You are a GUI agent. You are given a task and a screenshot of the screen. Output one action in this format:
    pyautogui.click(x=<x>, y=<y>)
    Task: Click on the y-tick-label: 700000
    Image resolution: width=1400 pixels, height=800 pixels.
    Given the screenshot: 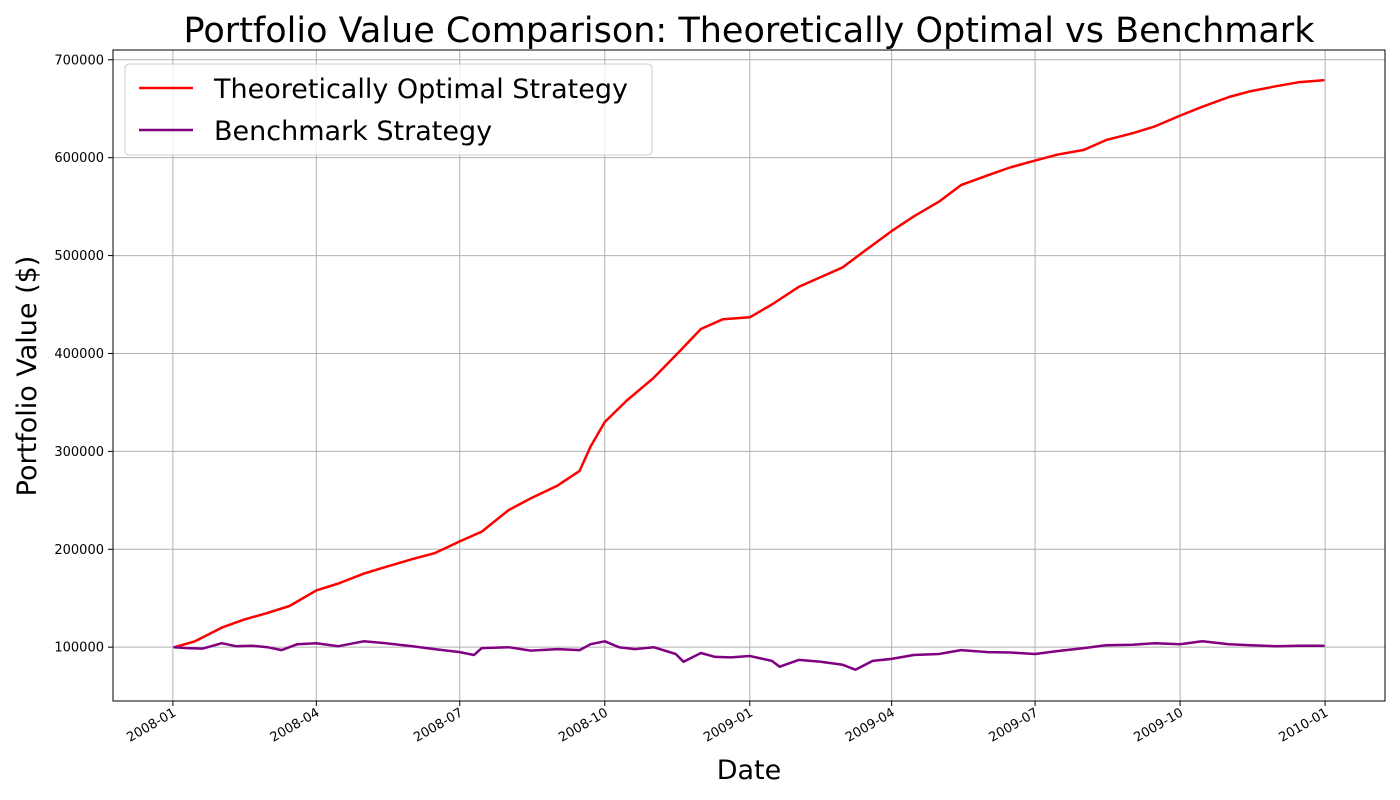 What is the action you would take?
    pyautogui.click(x=79, y=60)
    